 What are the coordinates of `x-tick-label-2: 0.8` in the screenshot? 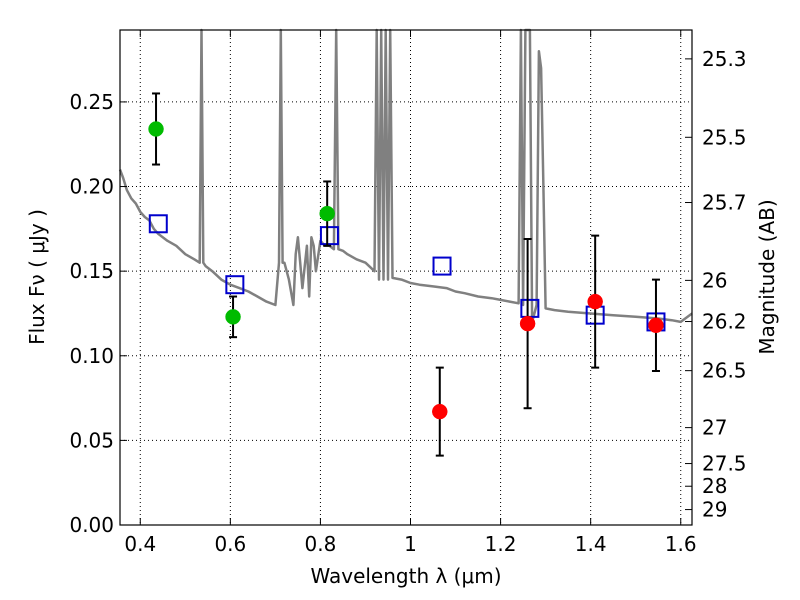 It's located at (321, 544).